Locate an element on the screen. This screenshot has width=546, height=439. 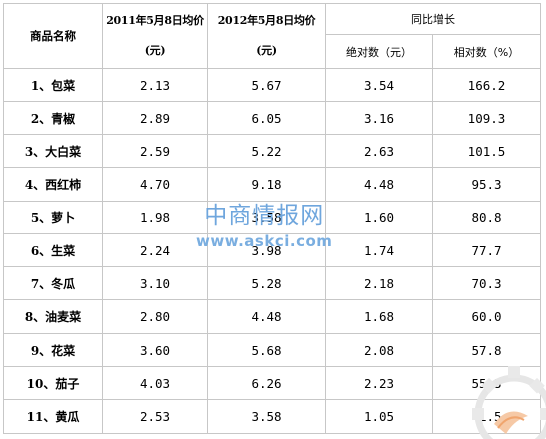
row-price-2011: 1.98 is located at coordinates (155, 217).